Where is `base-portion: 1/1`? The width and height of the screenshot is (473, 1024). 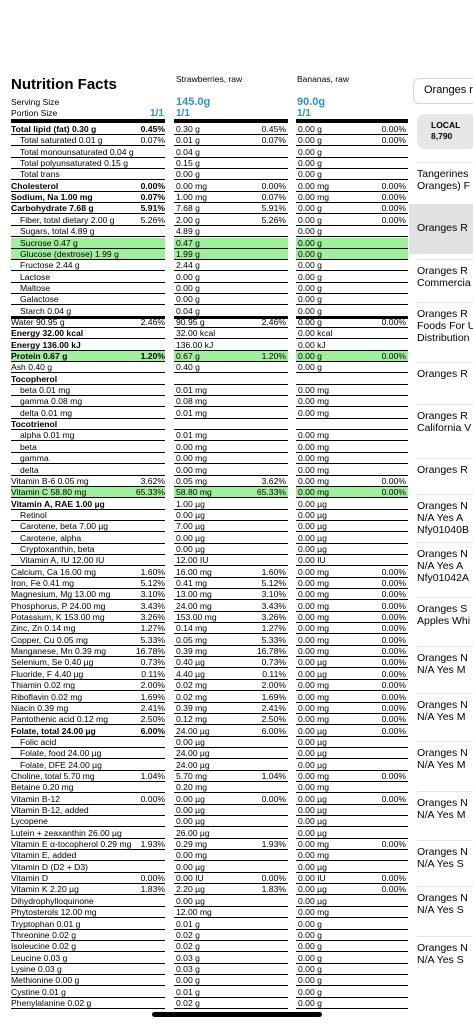 base-portion: 1/1 is located at coordinates (157, 113).